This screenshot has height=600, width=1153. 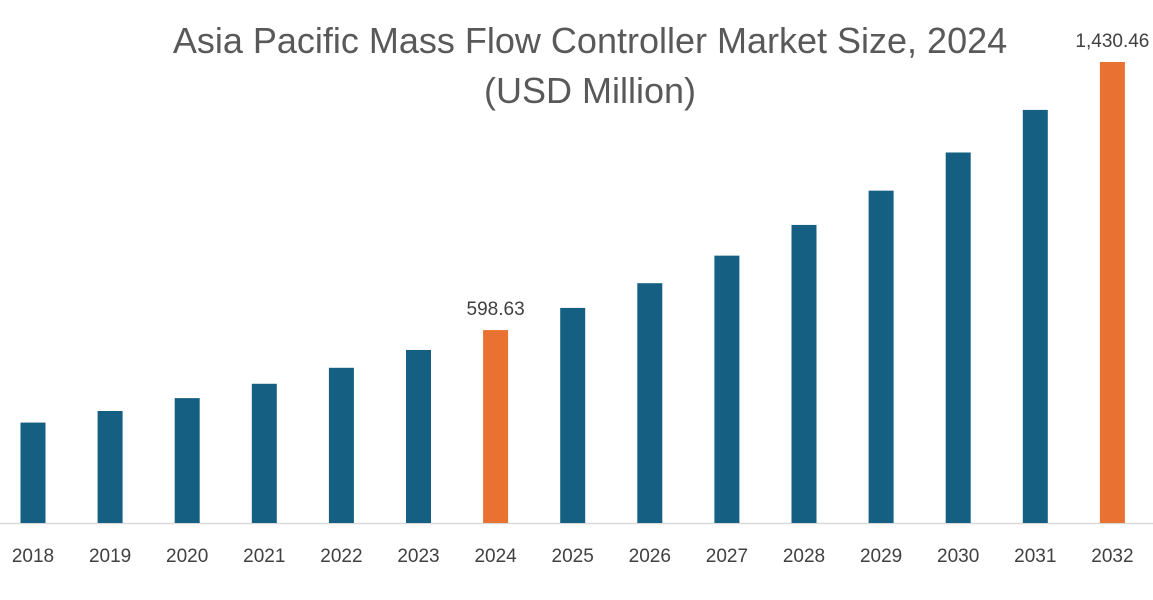 What do you see at coordinates (496, 309) in the screenshot?
I see `data-label-2024: 598.63` at bounding box center [496, 309].